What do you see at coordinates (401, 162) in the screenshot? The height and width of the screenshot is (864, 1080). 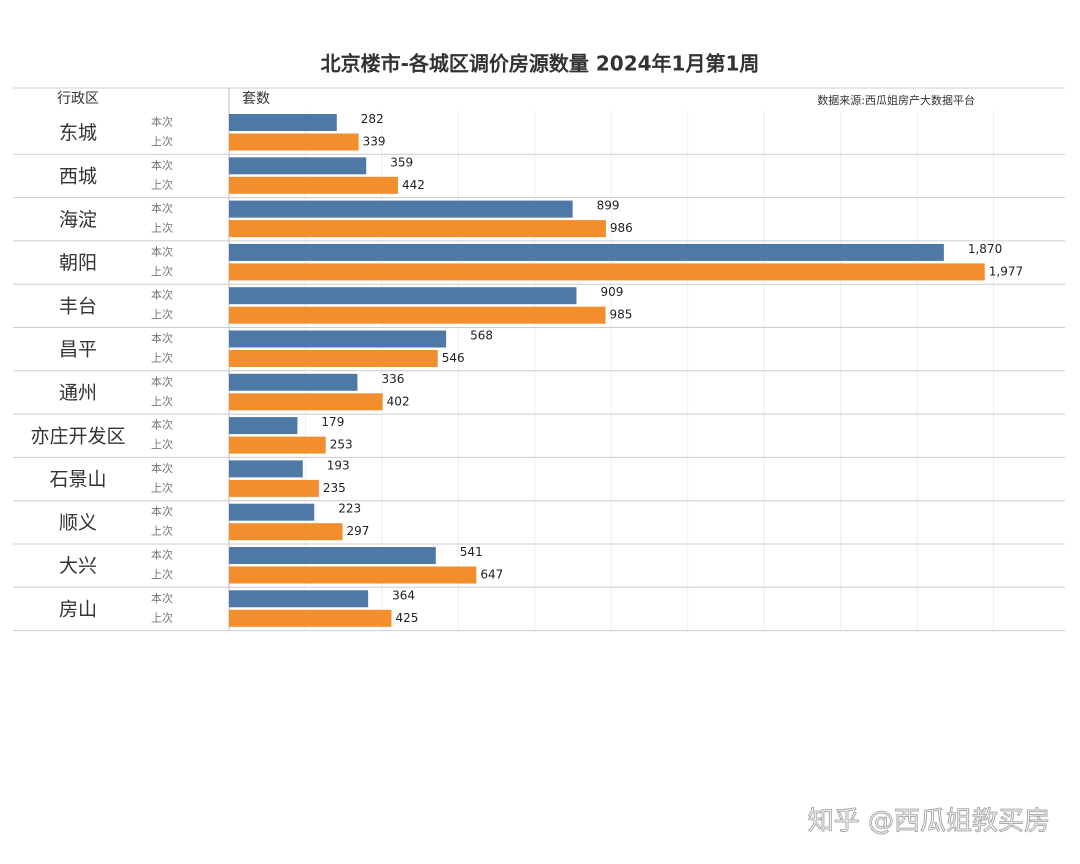 I see `value-label: 359` at bounding box center [401, 162].